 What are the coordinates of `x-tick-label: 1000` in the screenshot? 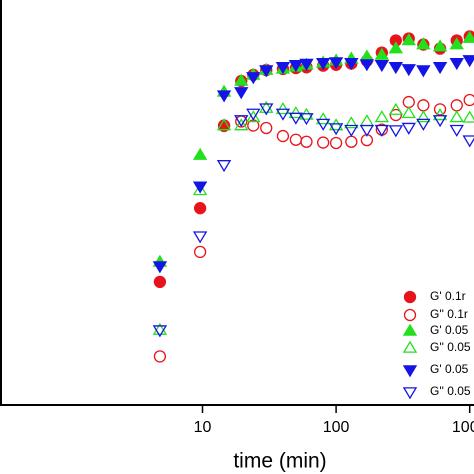 It's located at (463, 427).